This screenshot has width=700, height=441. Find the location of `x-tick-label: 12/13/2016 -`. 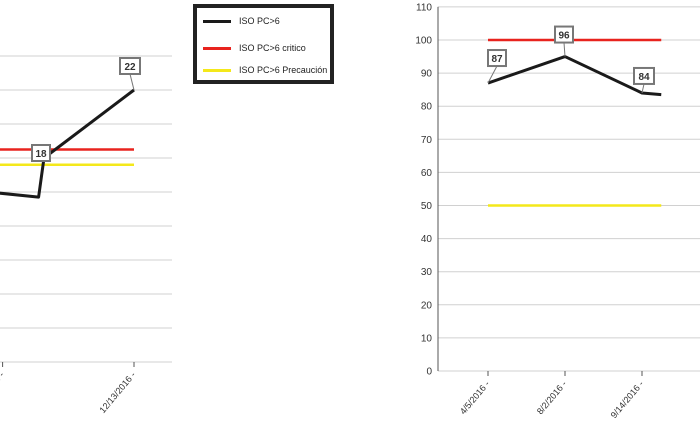

x-tick-label: 12/13/2016 - is located at coordinates (117, 392).